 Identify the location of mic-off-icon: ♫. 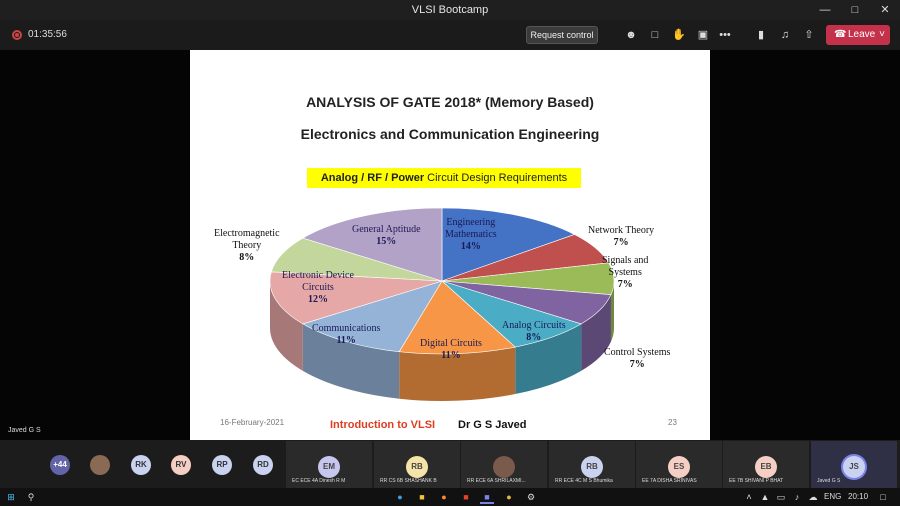
(785, 35).